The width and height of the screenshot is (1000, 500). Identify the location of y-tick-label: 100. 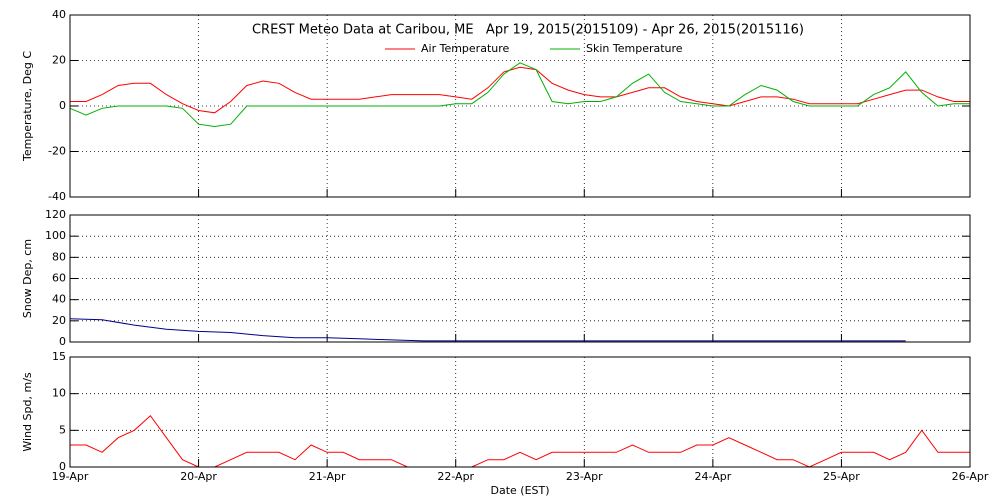
(55, 235).